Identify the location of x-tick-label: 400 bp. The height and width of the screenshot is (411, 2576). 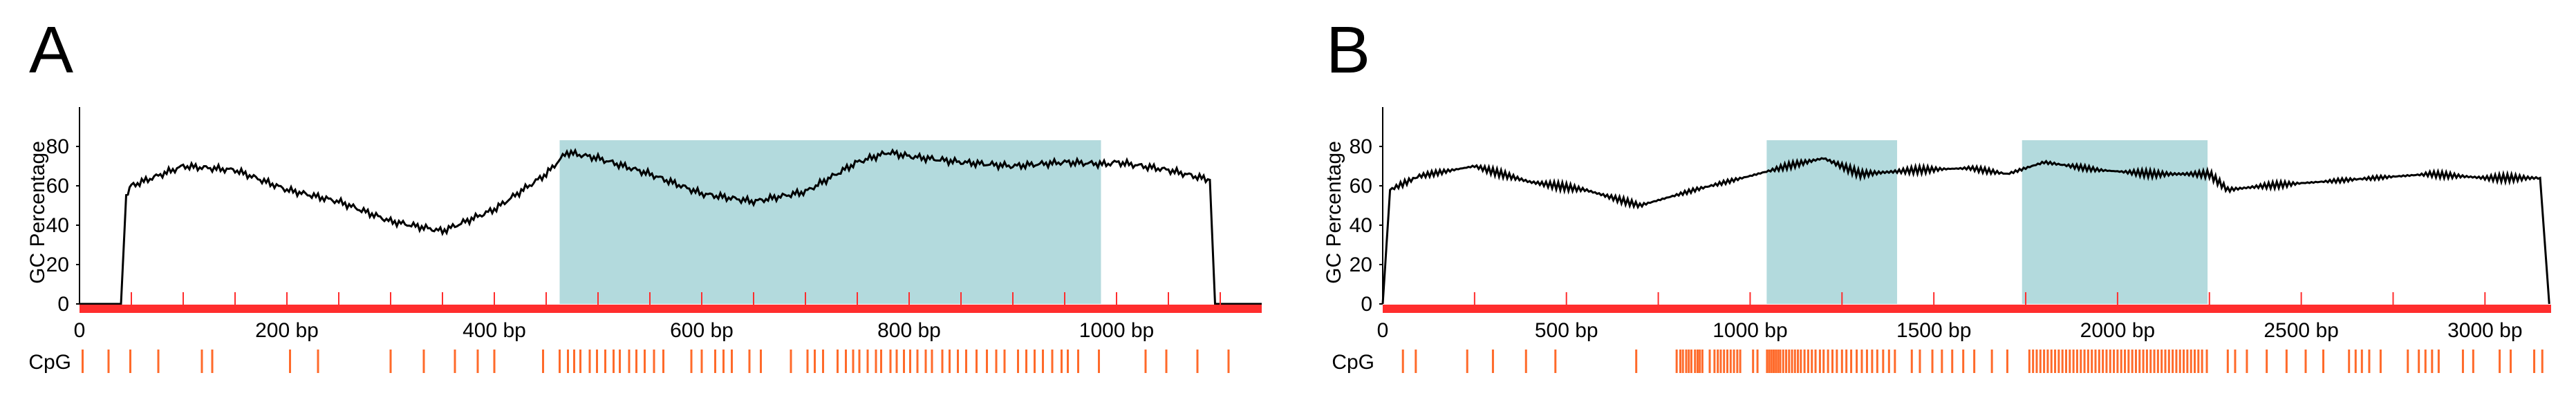
(494, 330).